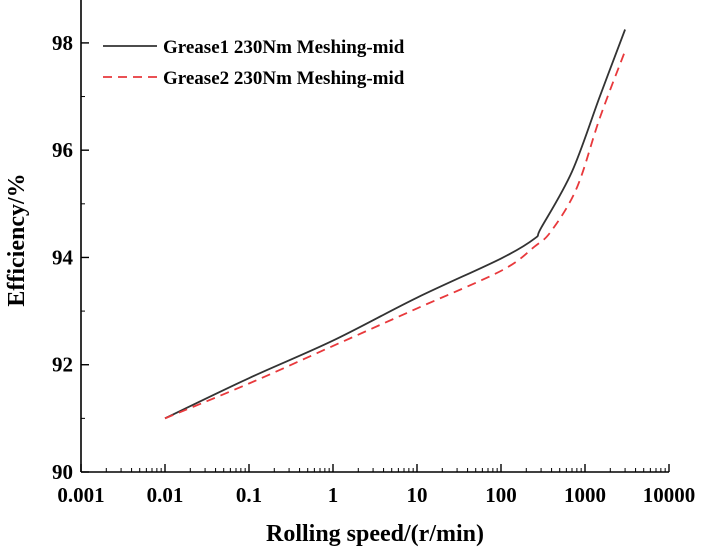 This screenshot has width=709, height=555. I want to click on y-tick-label: 92, so click(62, 365).